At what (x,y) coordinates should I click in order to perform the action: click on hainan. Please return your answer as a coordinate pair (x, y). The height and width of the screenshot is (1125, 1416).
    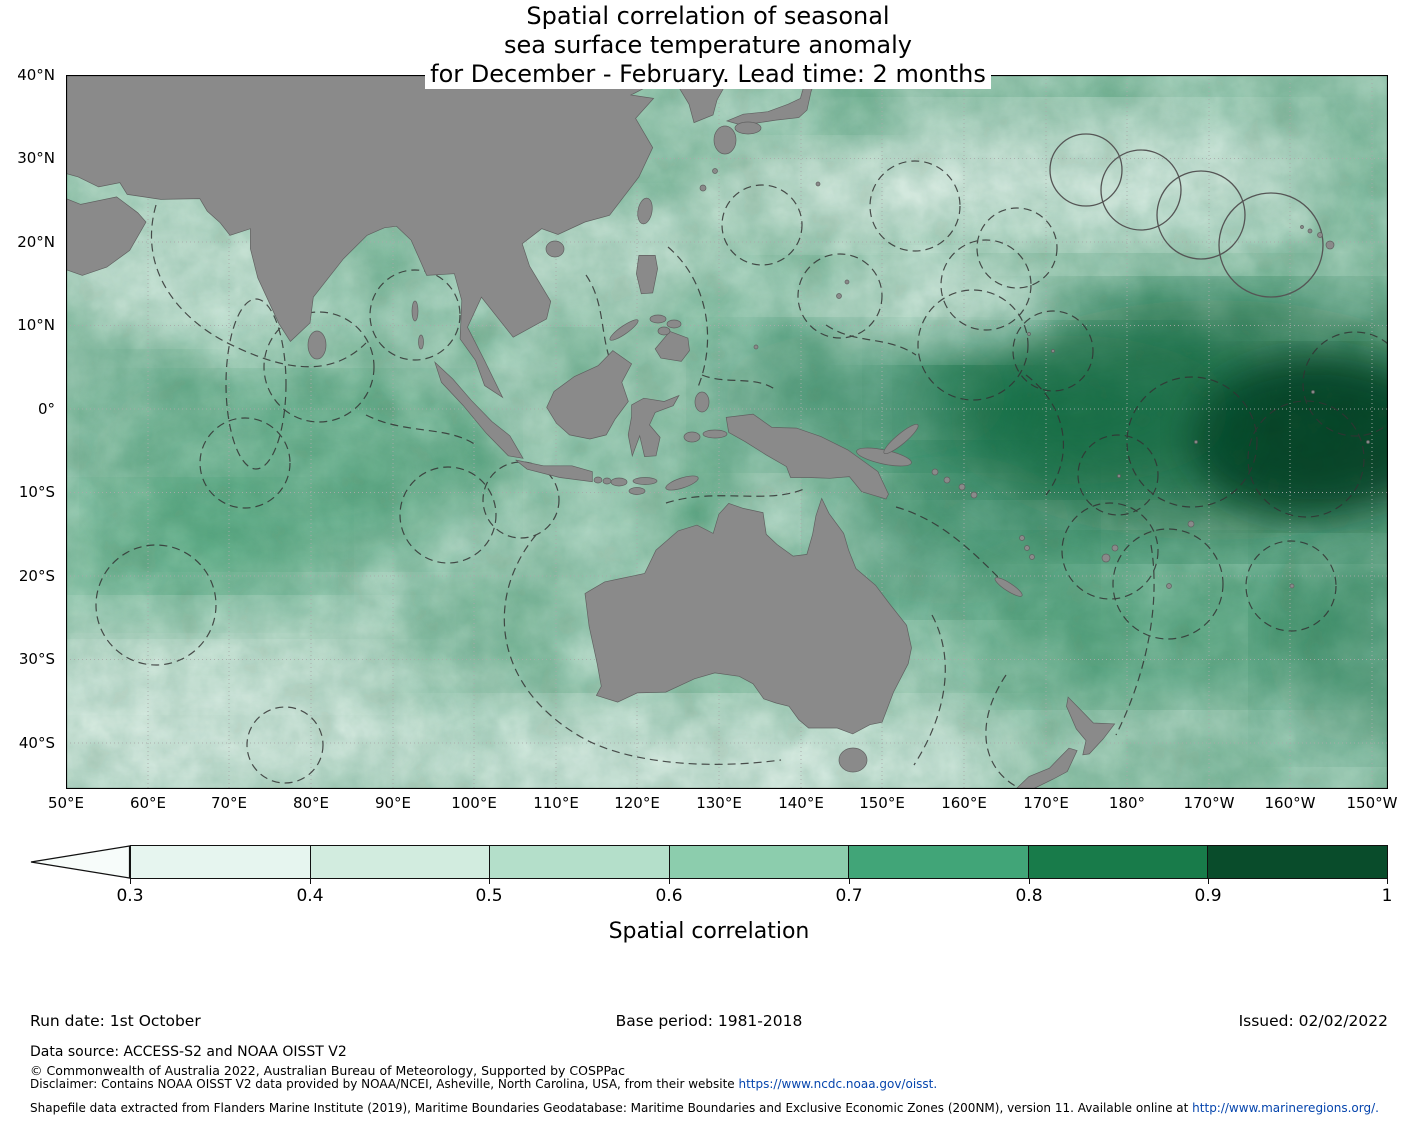
    Looking at the image, I should click on (555, 249).